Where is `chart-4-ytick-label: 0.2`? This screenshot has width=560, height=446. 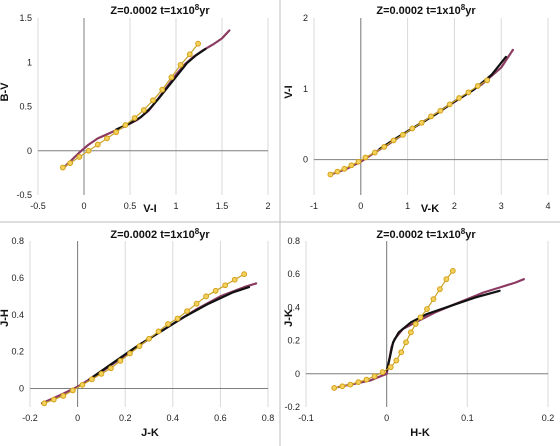
chart-4-ytick-label: 0.2 is located at coordinates (293, 341).